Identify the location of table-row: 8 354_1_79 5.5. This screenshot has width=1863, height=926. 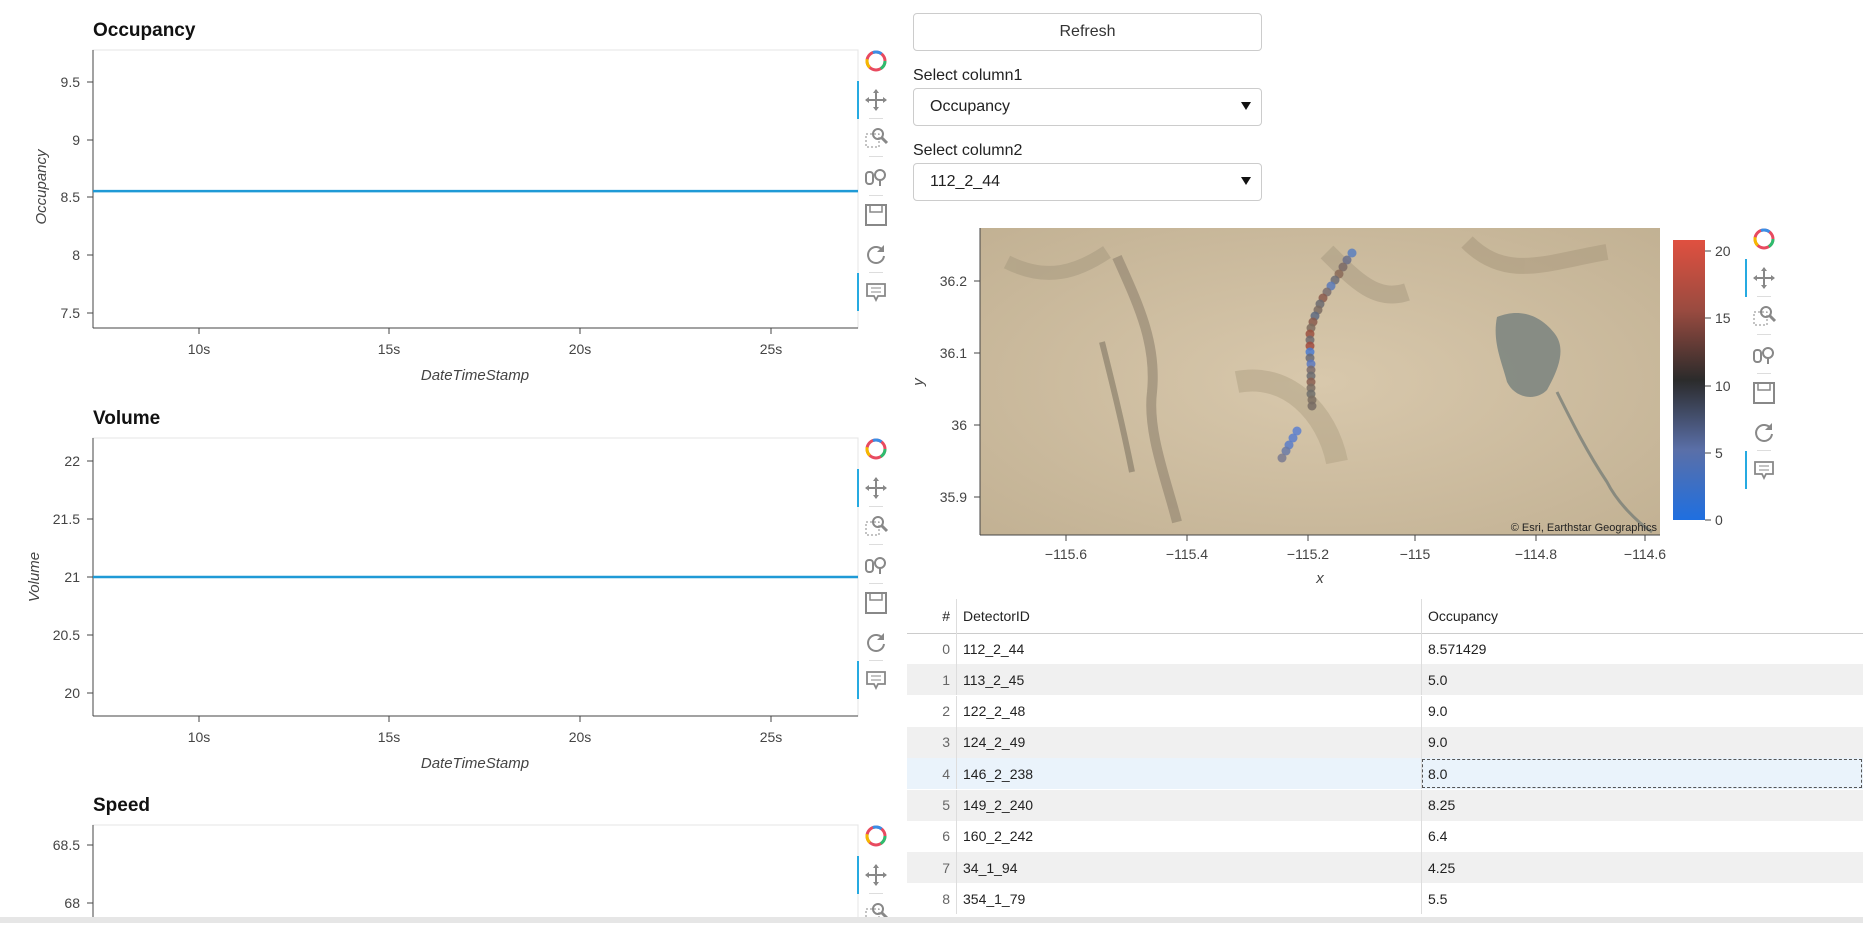
(1385, 899).